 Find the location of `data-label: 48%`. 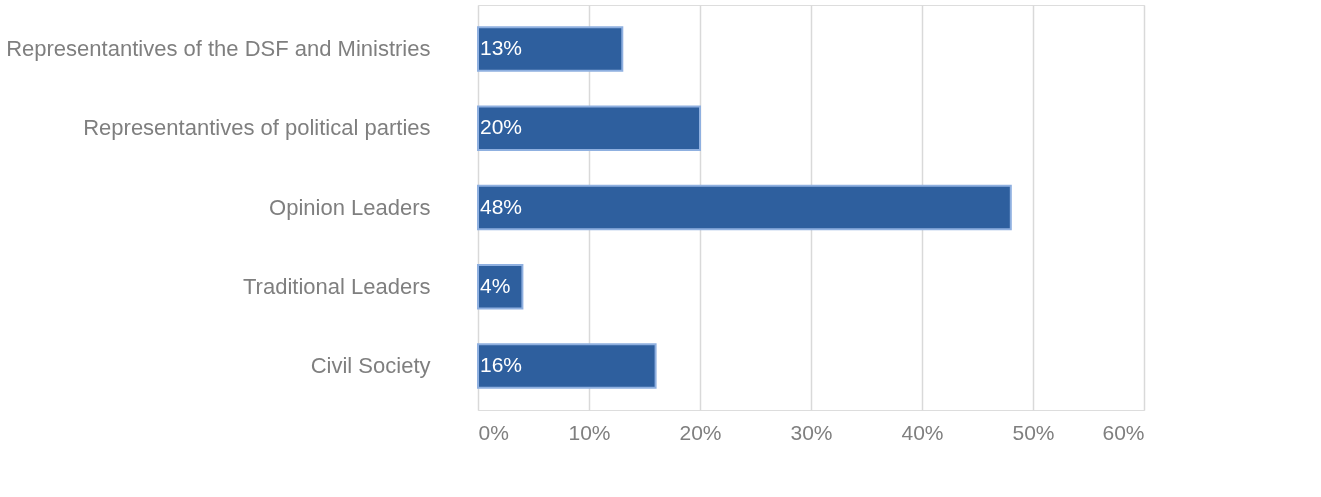

data-label: 48% is located at coordinates (501, 206).